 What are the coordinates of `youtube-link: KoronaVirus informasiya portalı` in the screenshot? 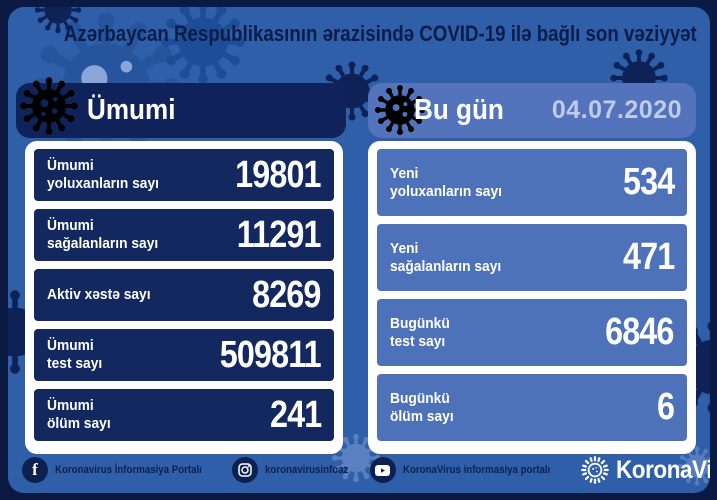 It's located at (469, 470).